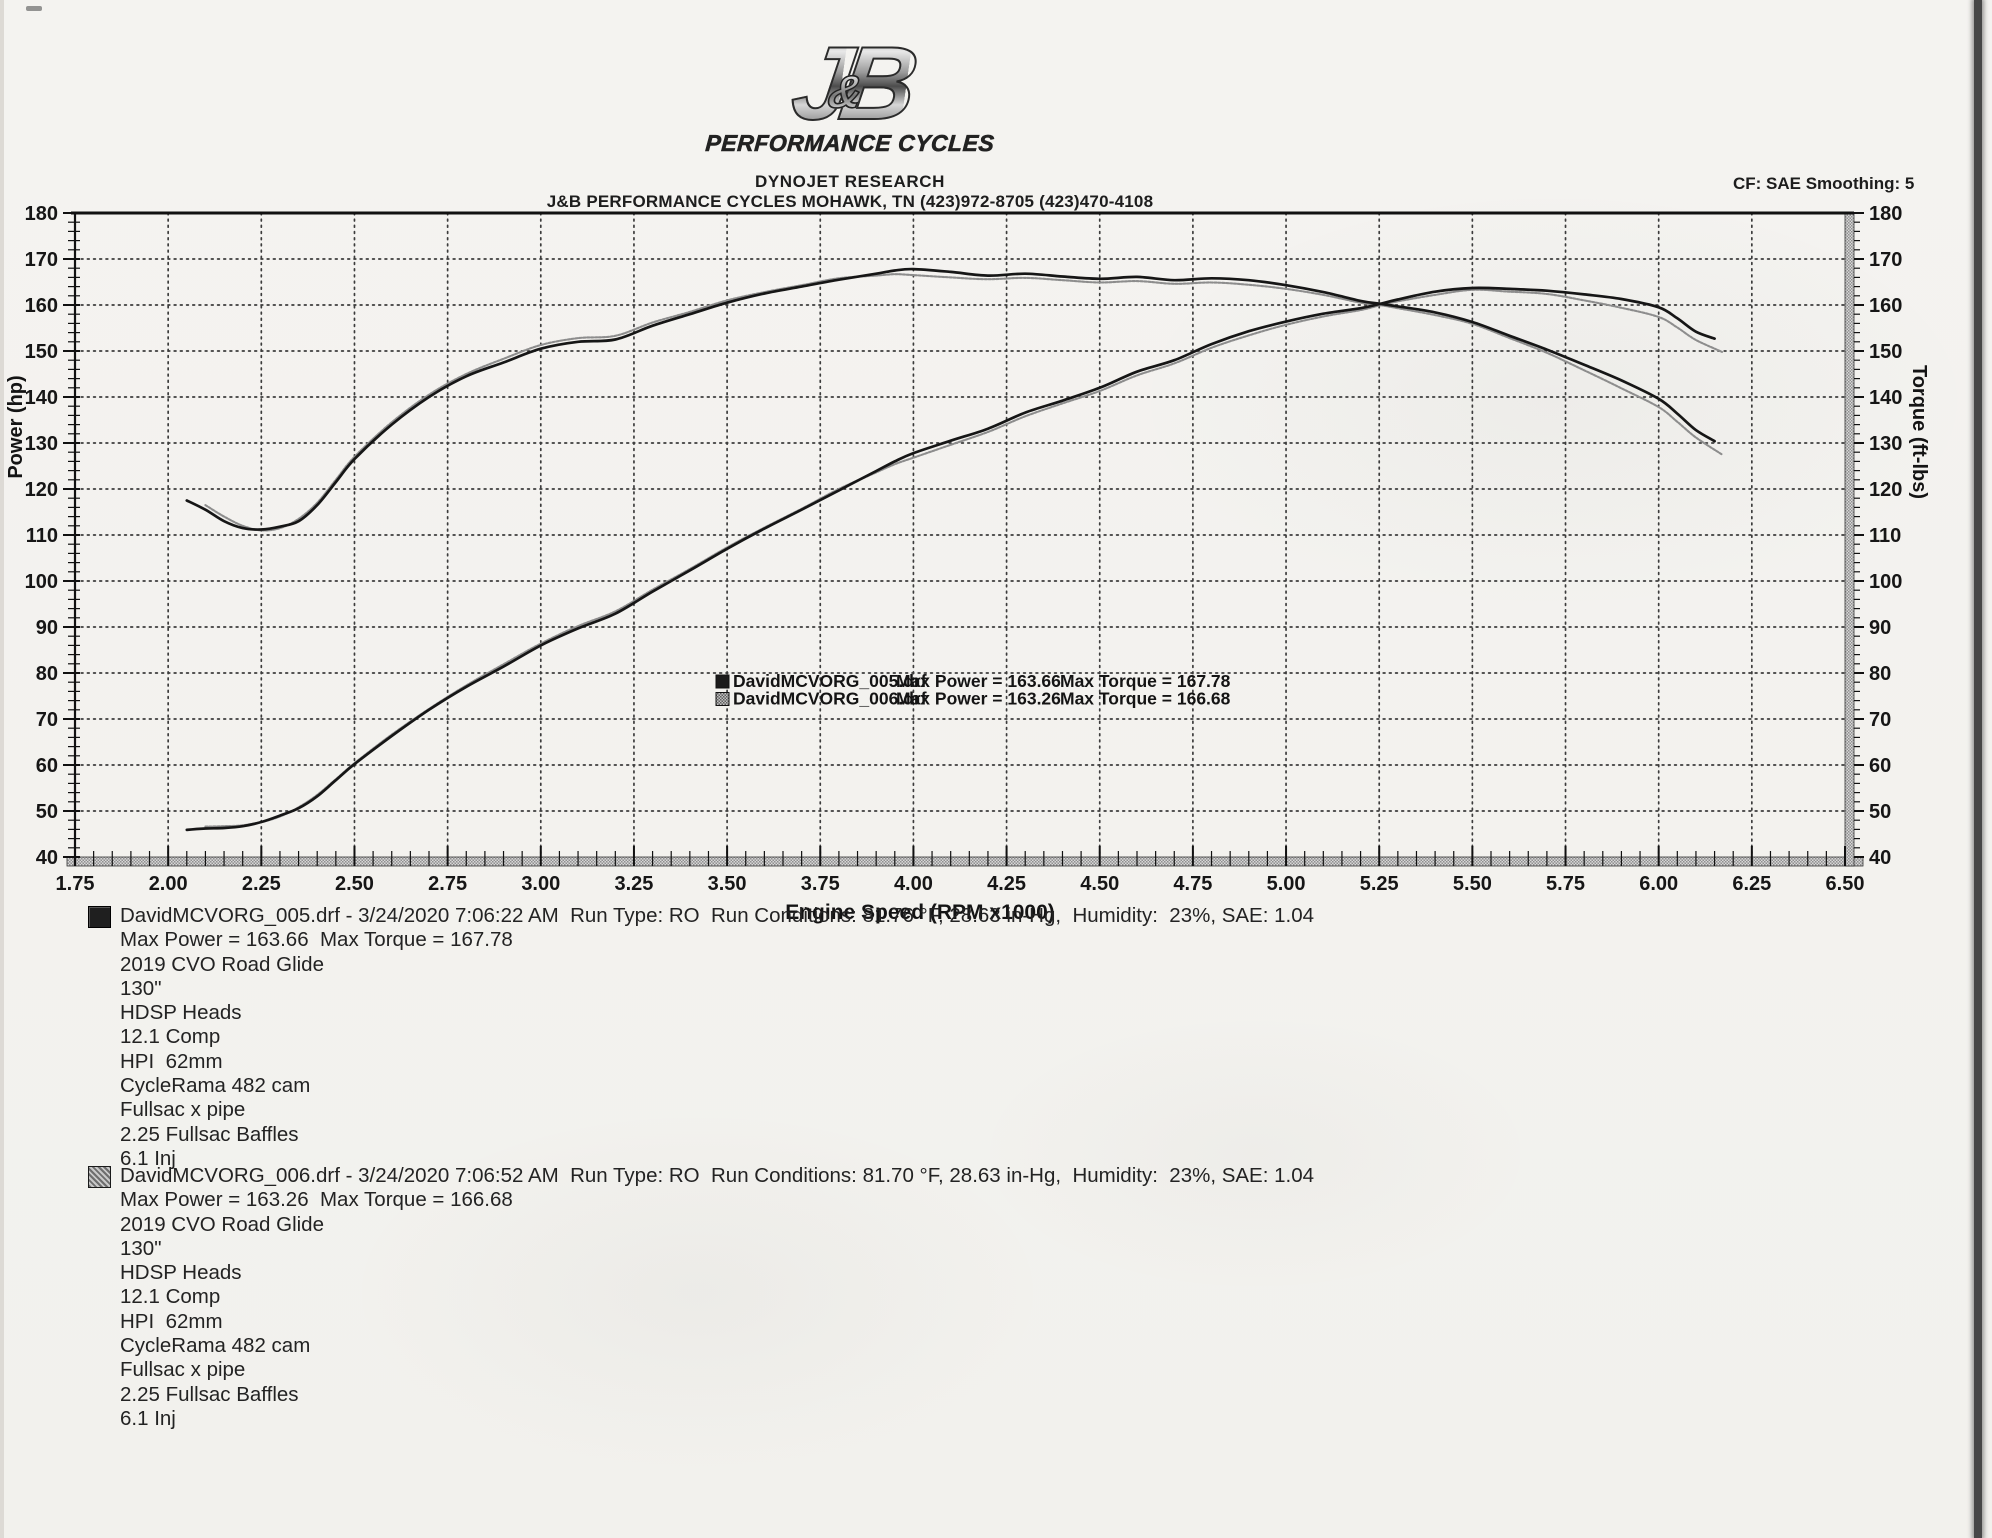 This screenshot has height=1538, width=1992. What do you see at coordinates (41, 306) in the screenshot?
I see `power-axis-label: 160` at bounding box center [41, 306].